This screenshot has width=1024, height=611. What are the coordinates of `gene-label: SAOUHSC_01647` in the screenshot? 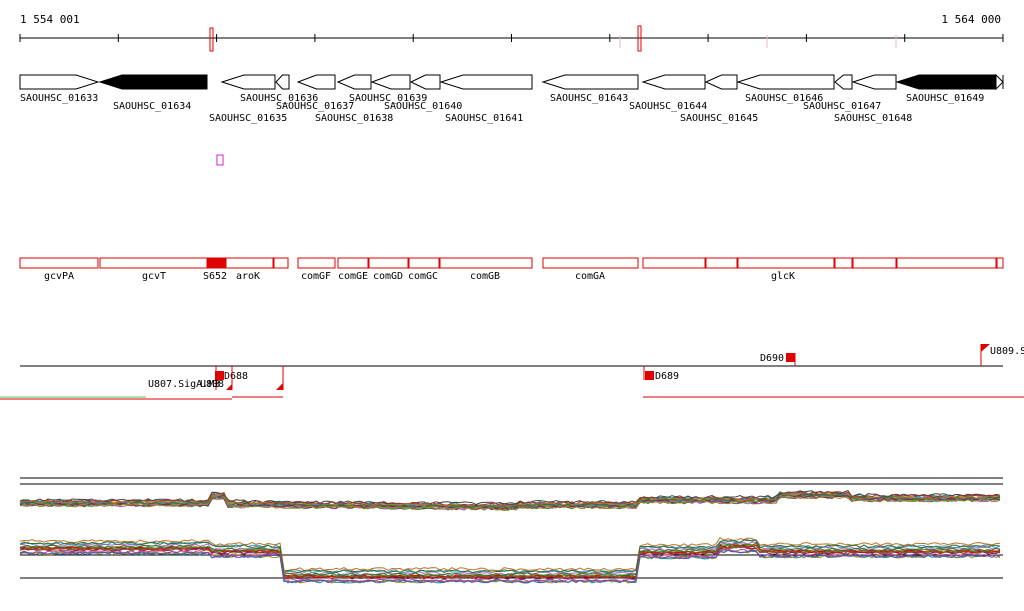 It's located at (842, 106).